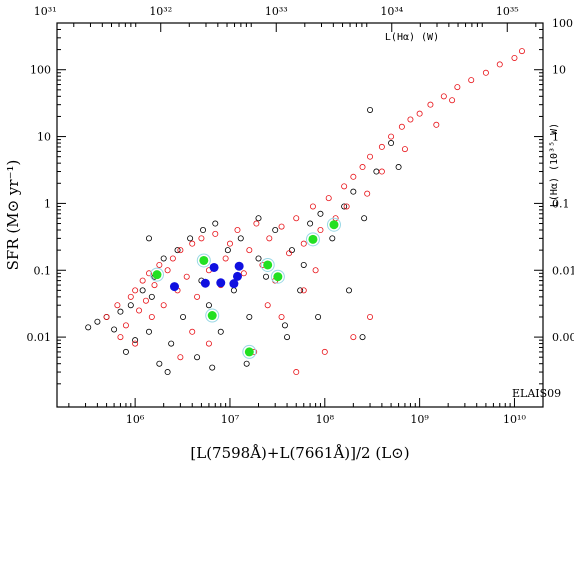  What do you see at coordinates (43, 270) in the screenshot?
I see `y-tick-label: 0.1` at bounding box center [43, 270].